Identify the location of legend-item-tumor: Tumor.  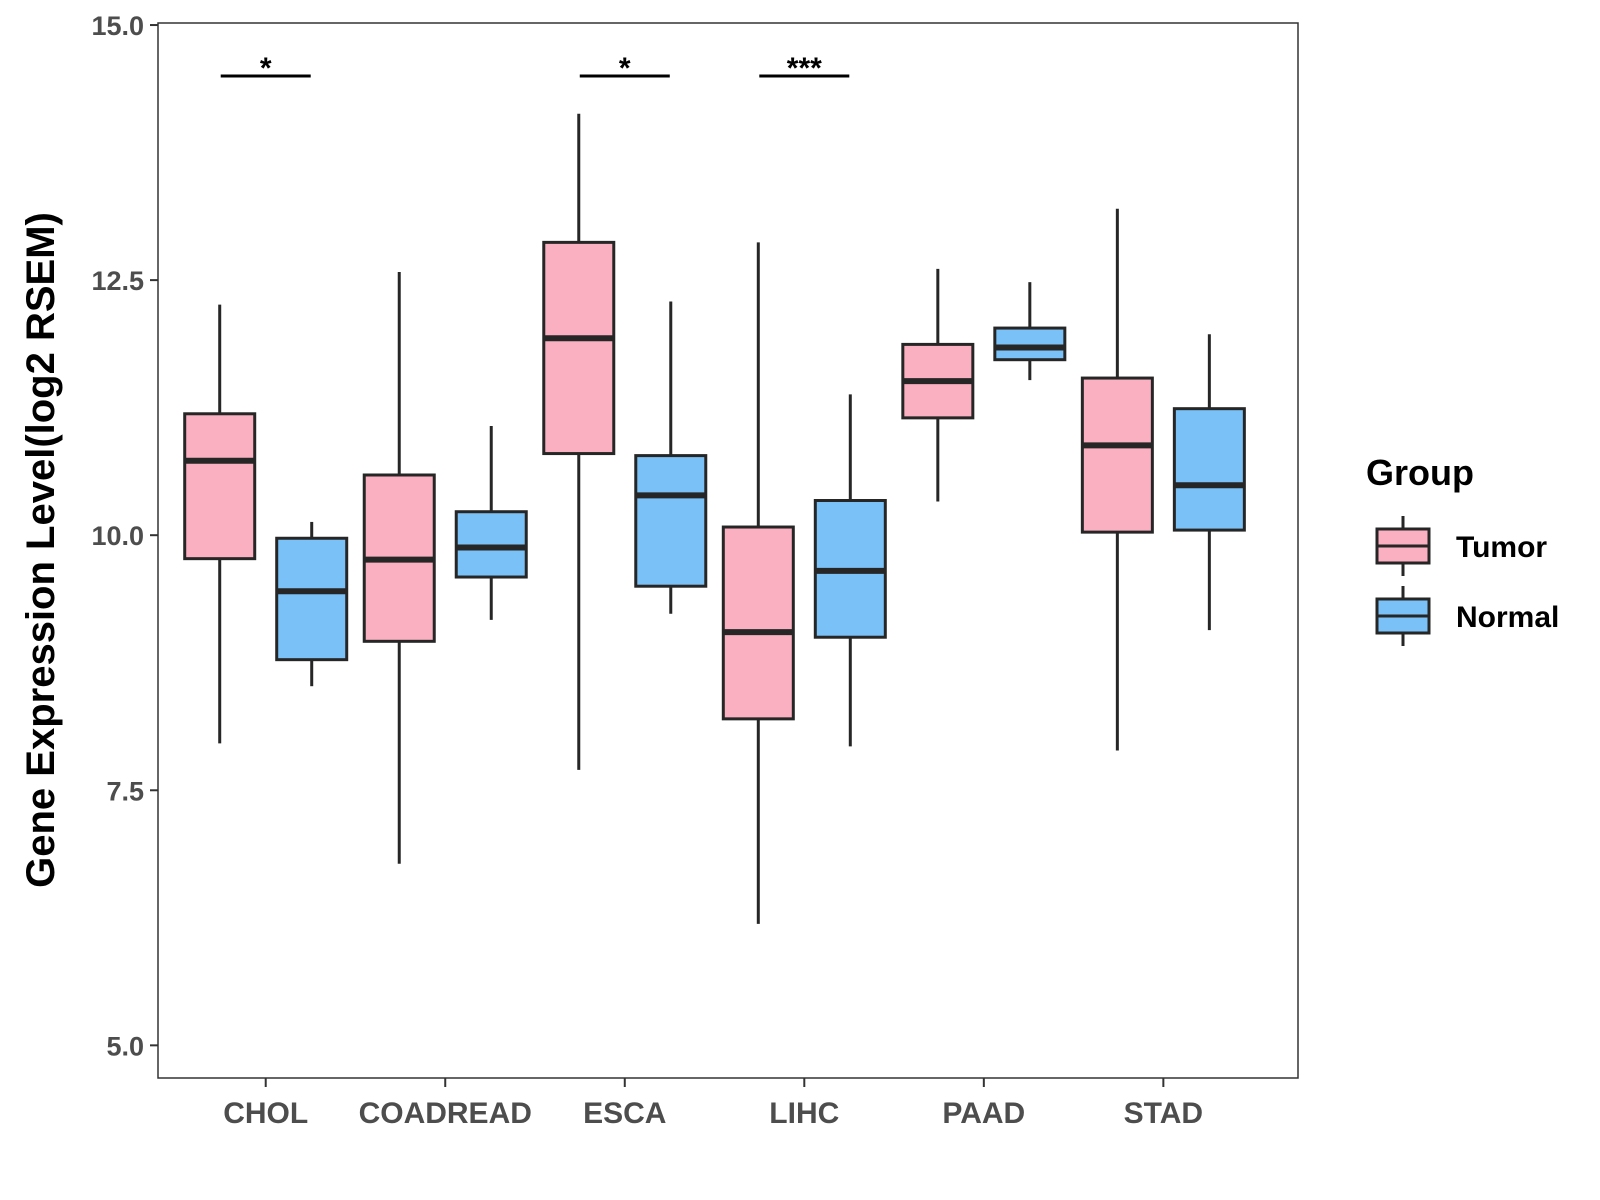
(1461, 546).